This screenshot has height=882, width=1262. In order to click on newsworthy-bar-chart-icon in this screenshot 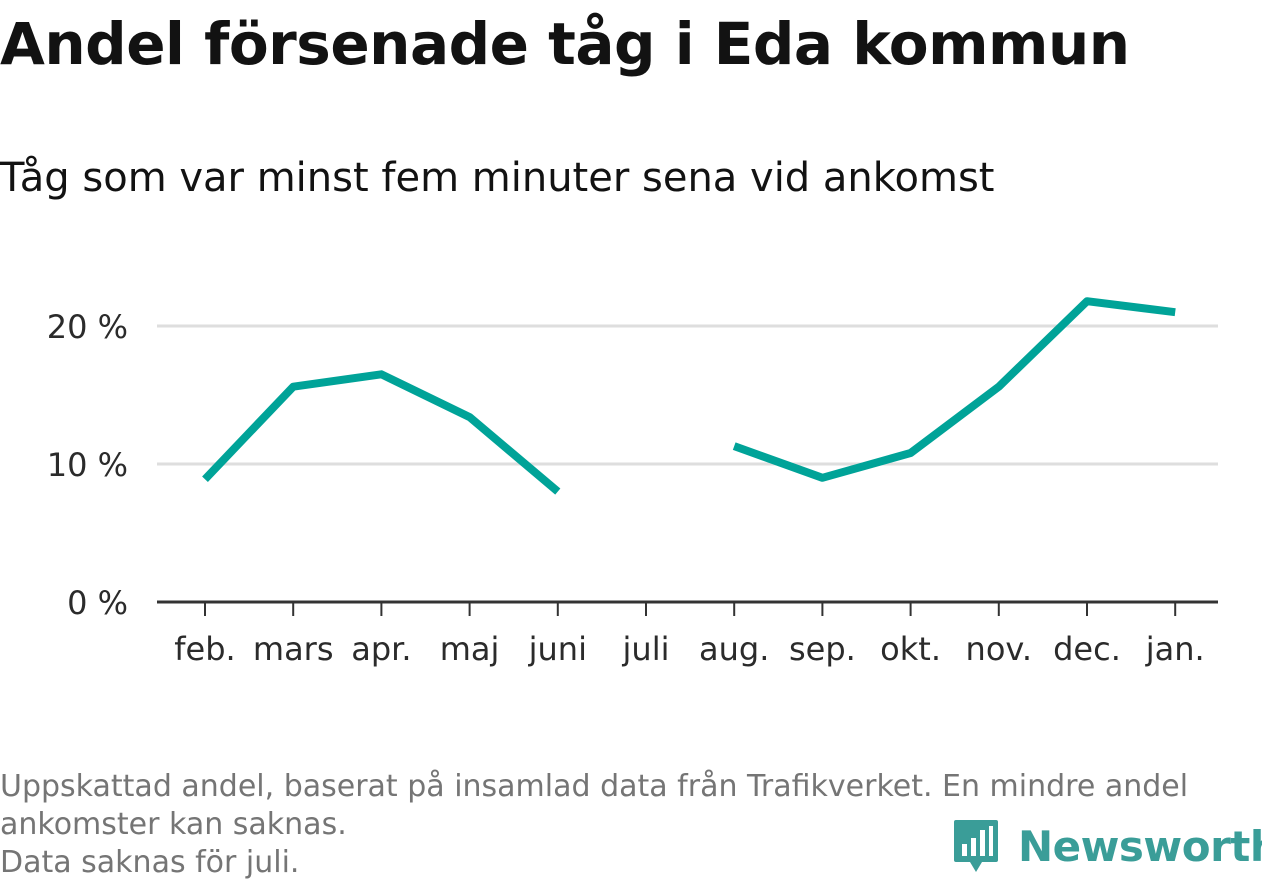, I will do `click(976, 846)`.